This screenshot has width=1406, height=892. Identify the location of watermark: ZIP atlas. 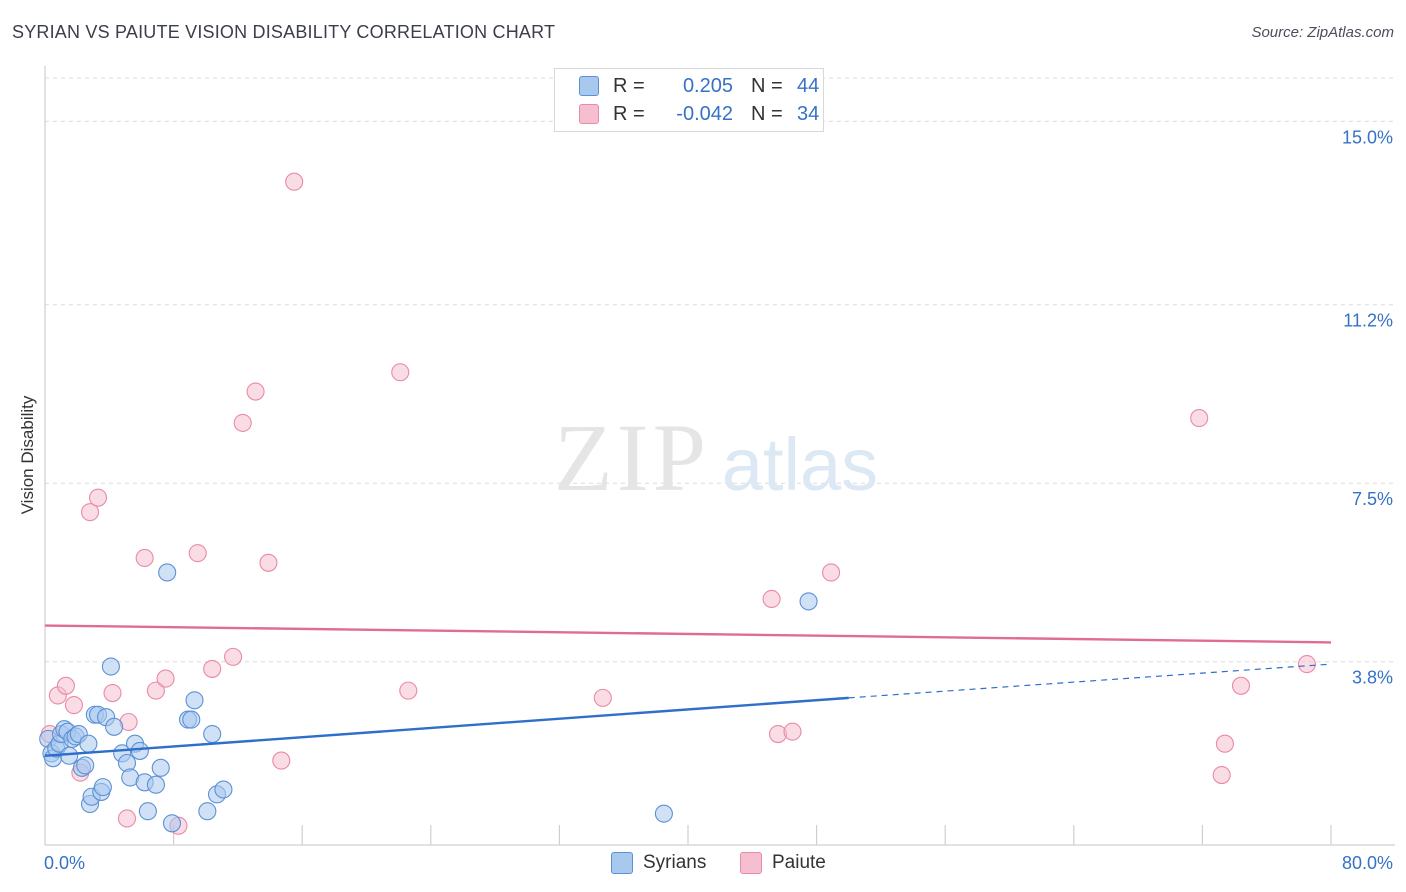
(716, 457).